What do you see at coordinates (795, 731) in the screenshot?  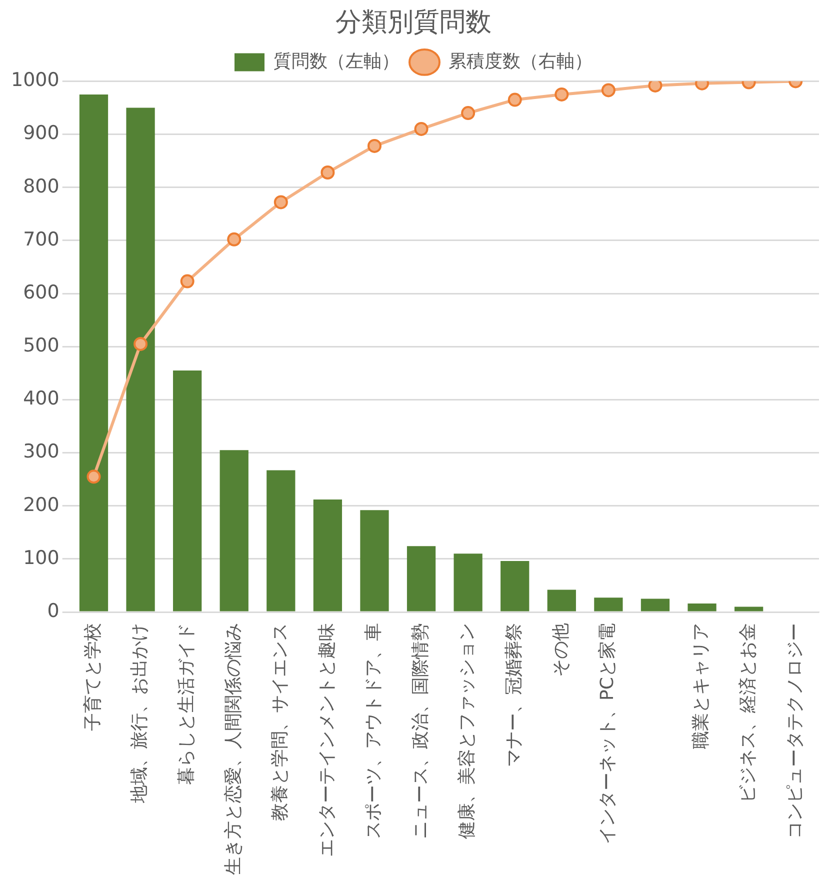 I see `x-tick-label: コンピュータテクノロジー` at bounding box center [795, 731].